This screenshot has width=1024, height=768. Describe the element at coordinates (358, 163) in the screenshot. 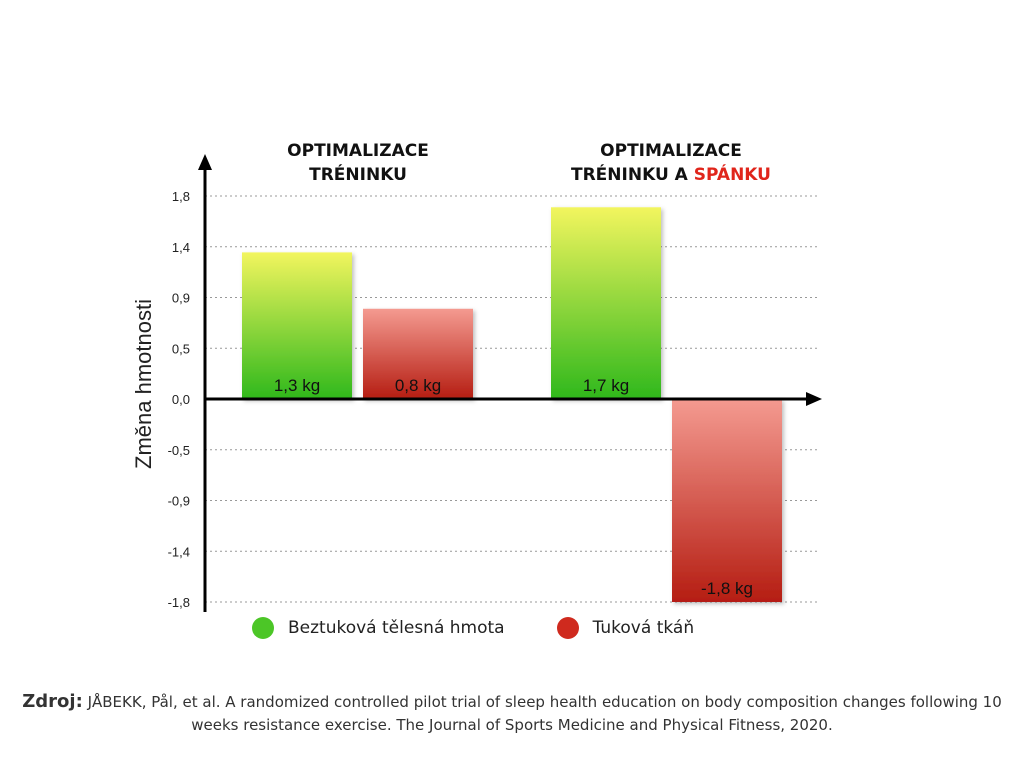

I see `group-title-training: OPTIMALIZACE TRÉNINKU` at that location.